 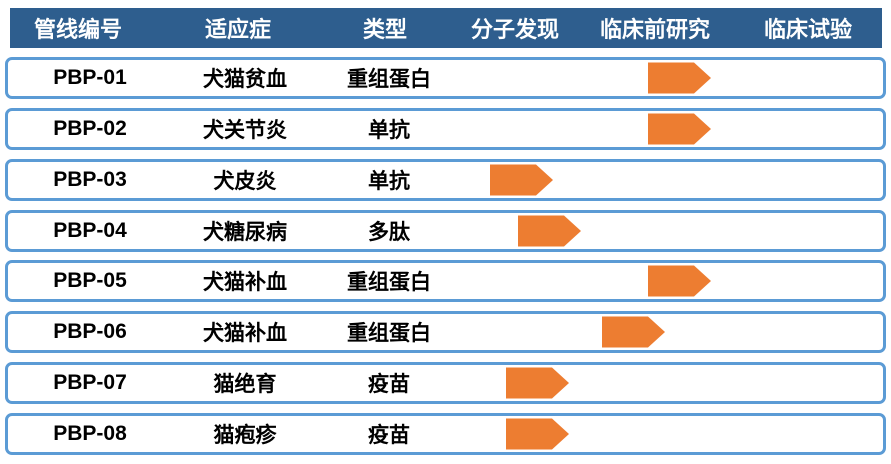 What do you see at coordinates (245, 130) in the screenshot?
I see `indication-label: 犬关节炎` at bounding box center [245, 130].